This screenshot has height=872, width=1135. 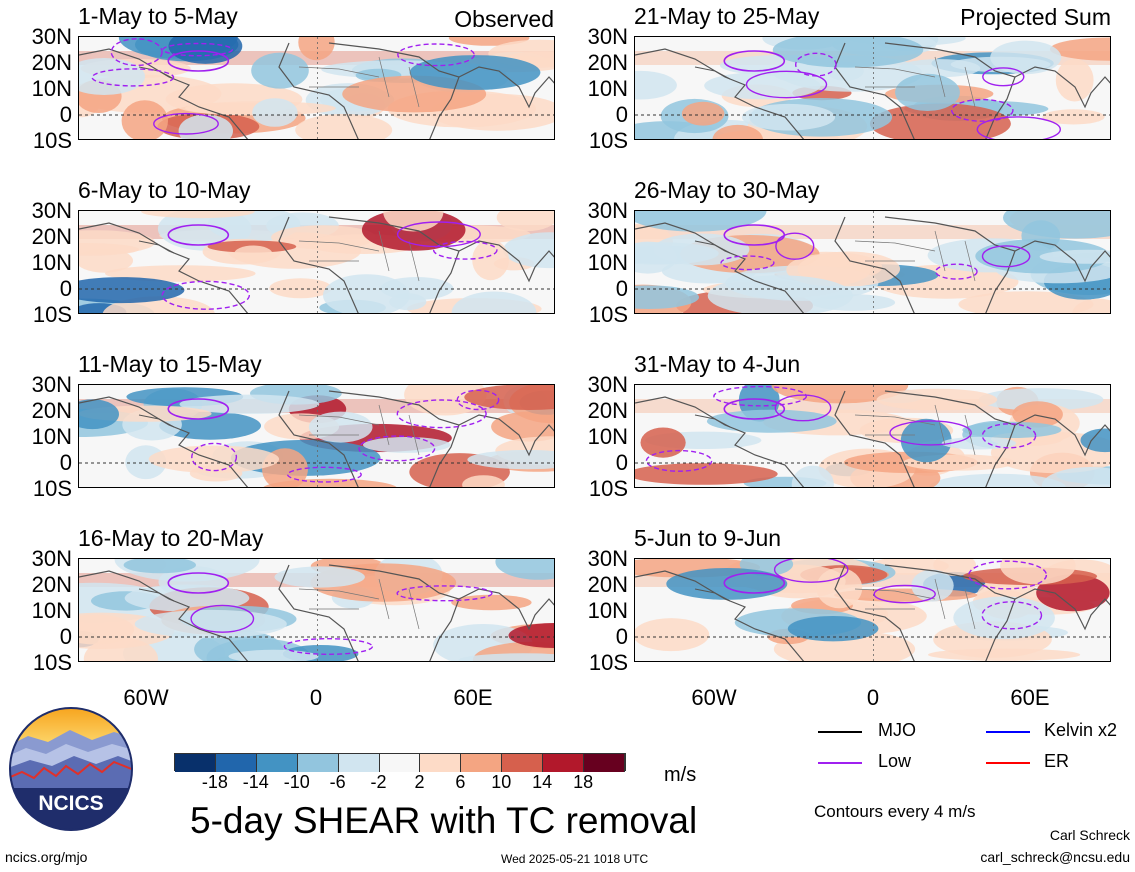 What do you see at coordinates (170, 364) in the screenshot?
I see `panel-title: 11-May to 15-May` at bounding box center [170, 364].